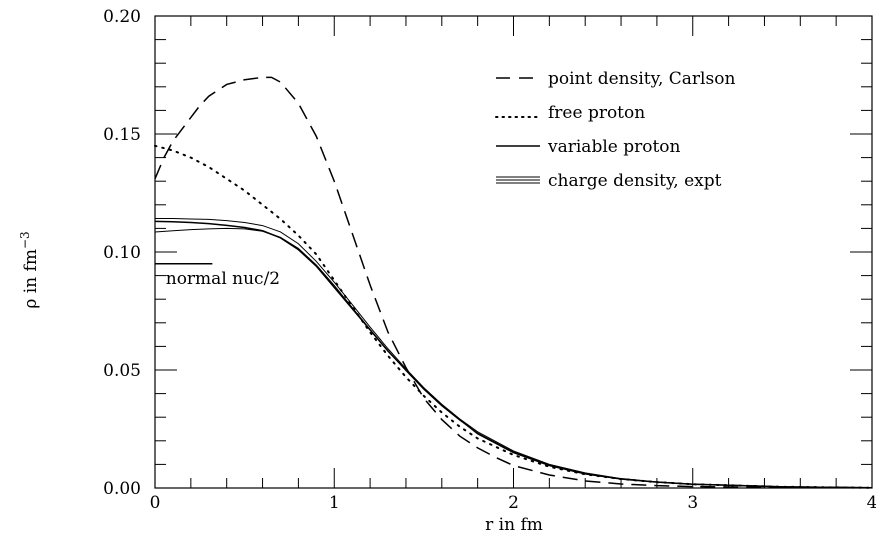  I want to click on x-tick-label: 2, so click(513, 503).